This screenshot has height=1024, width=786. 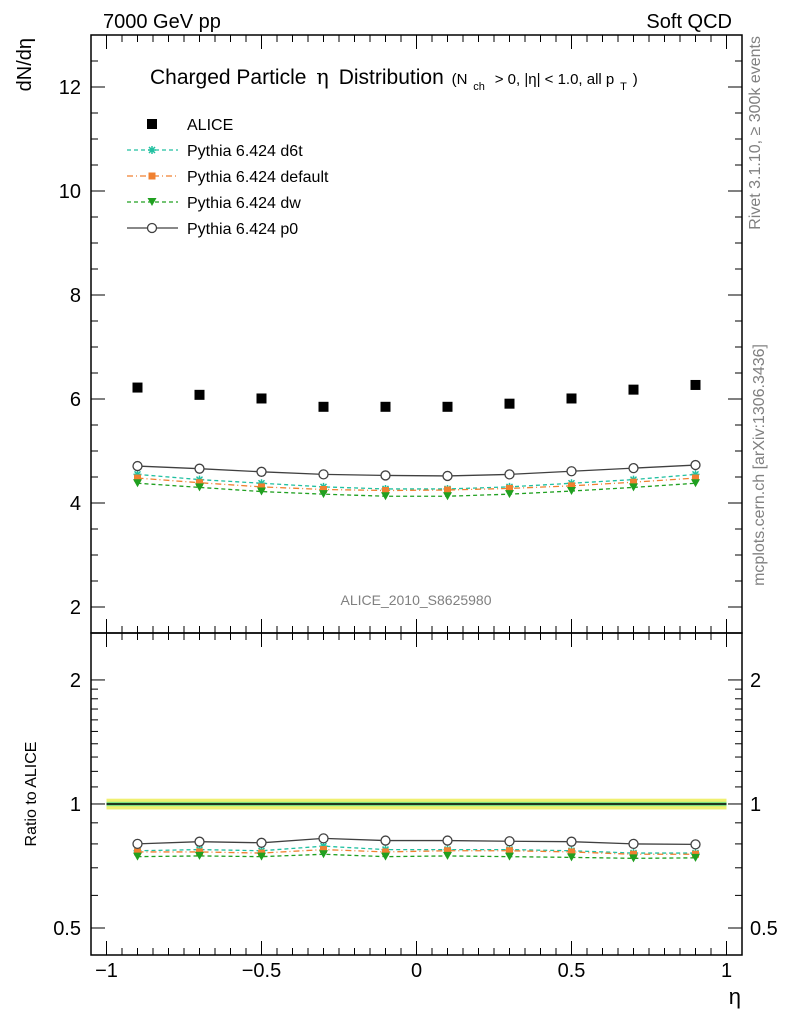 What do you see at coordinates (228, 77) in the screenshot?
I see `title-main: Charged Particle` at bounding box center [228, 77].